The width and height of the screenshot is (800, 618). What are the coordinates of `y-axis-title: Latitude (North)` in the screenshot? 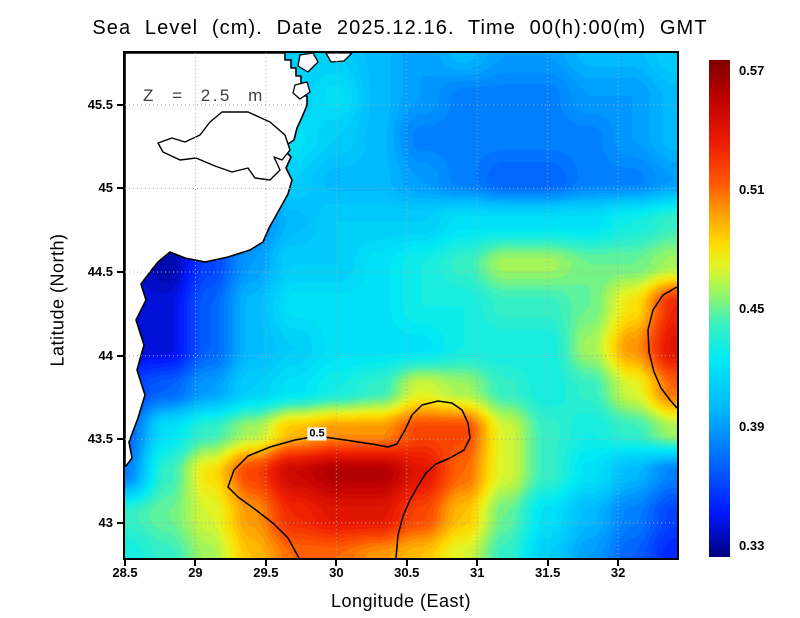 It's located at (57, 300).